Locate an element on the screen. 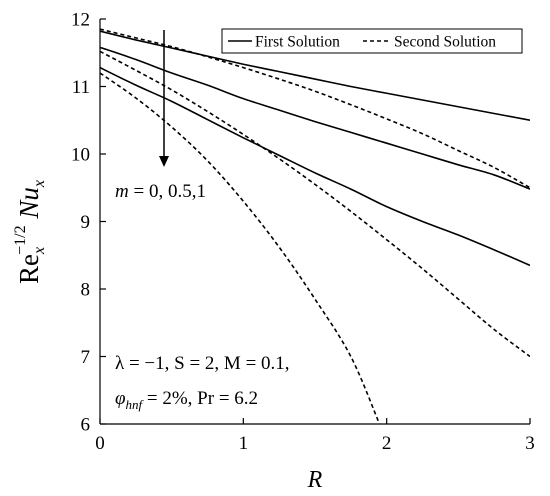  m-values: = 0, 0.5,1 is located at coordinates (167, 191).